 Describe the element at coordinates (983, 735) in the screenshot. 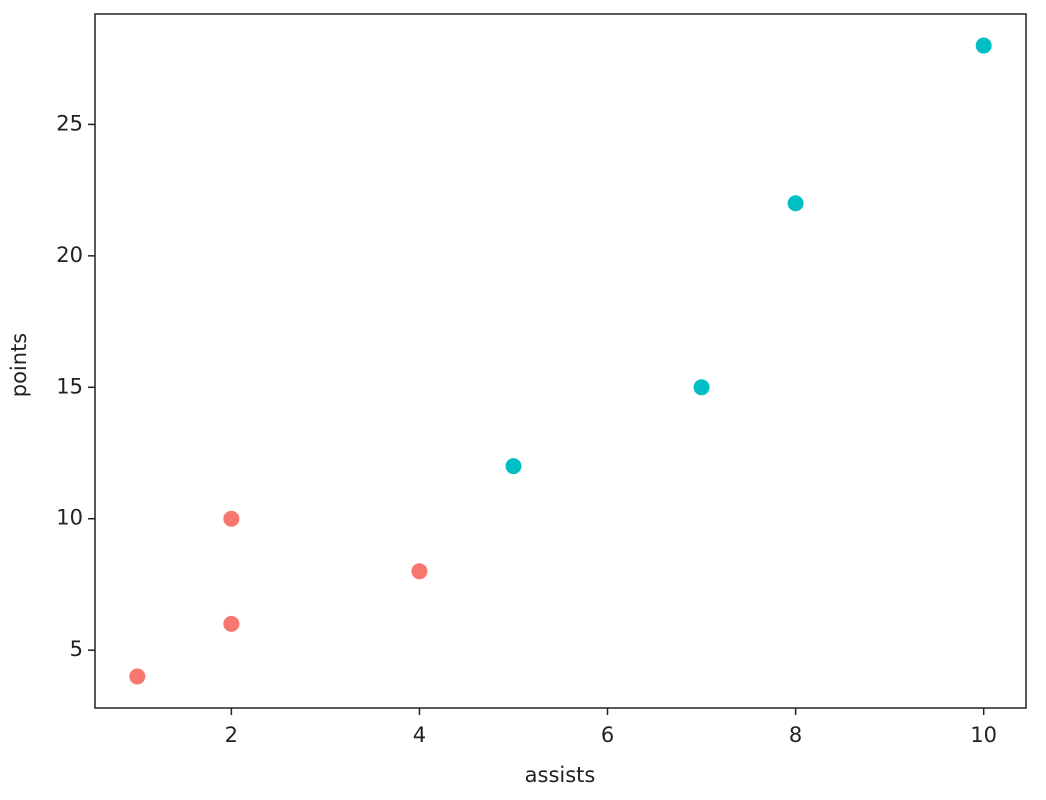

I see `x-tick-label: 10` at that location.